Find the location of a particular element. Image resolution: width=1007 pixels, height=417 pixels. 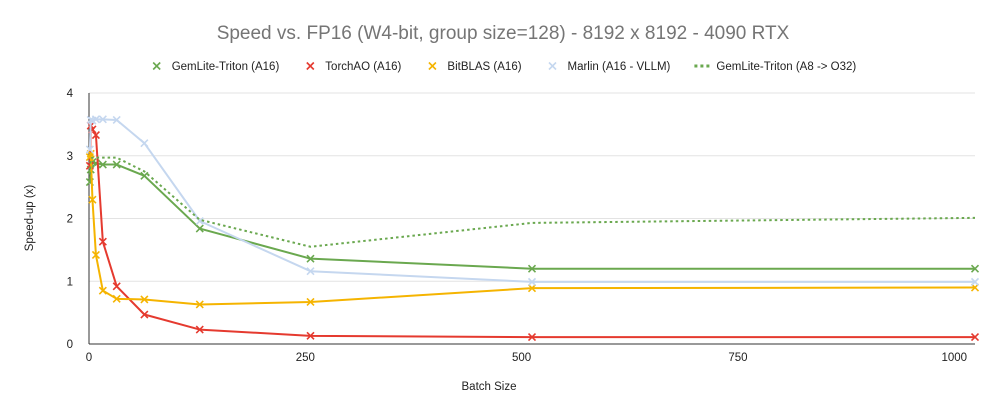

legend-label: TorchAO (A16) is located at coordinates (363, 67).